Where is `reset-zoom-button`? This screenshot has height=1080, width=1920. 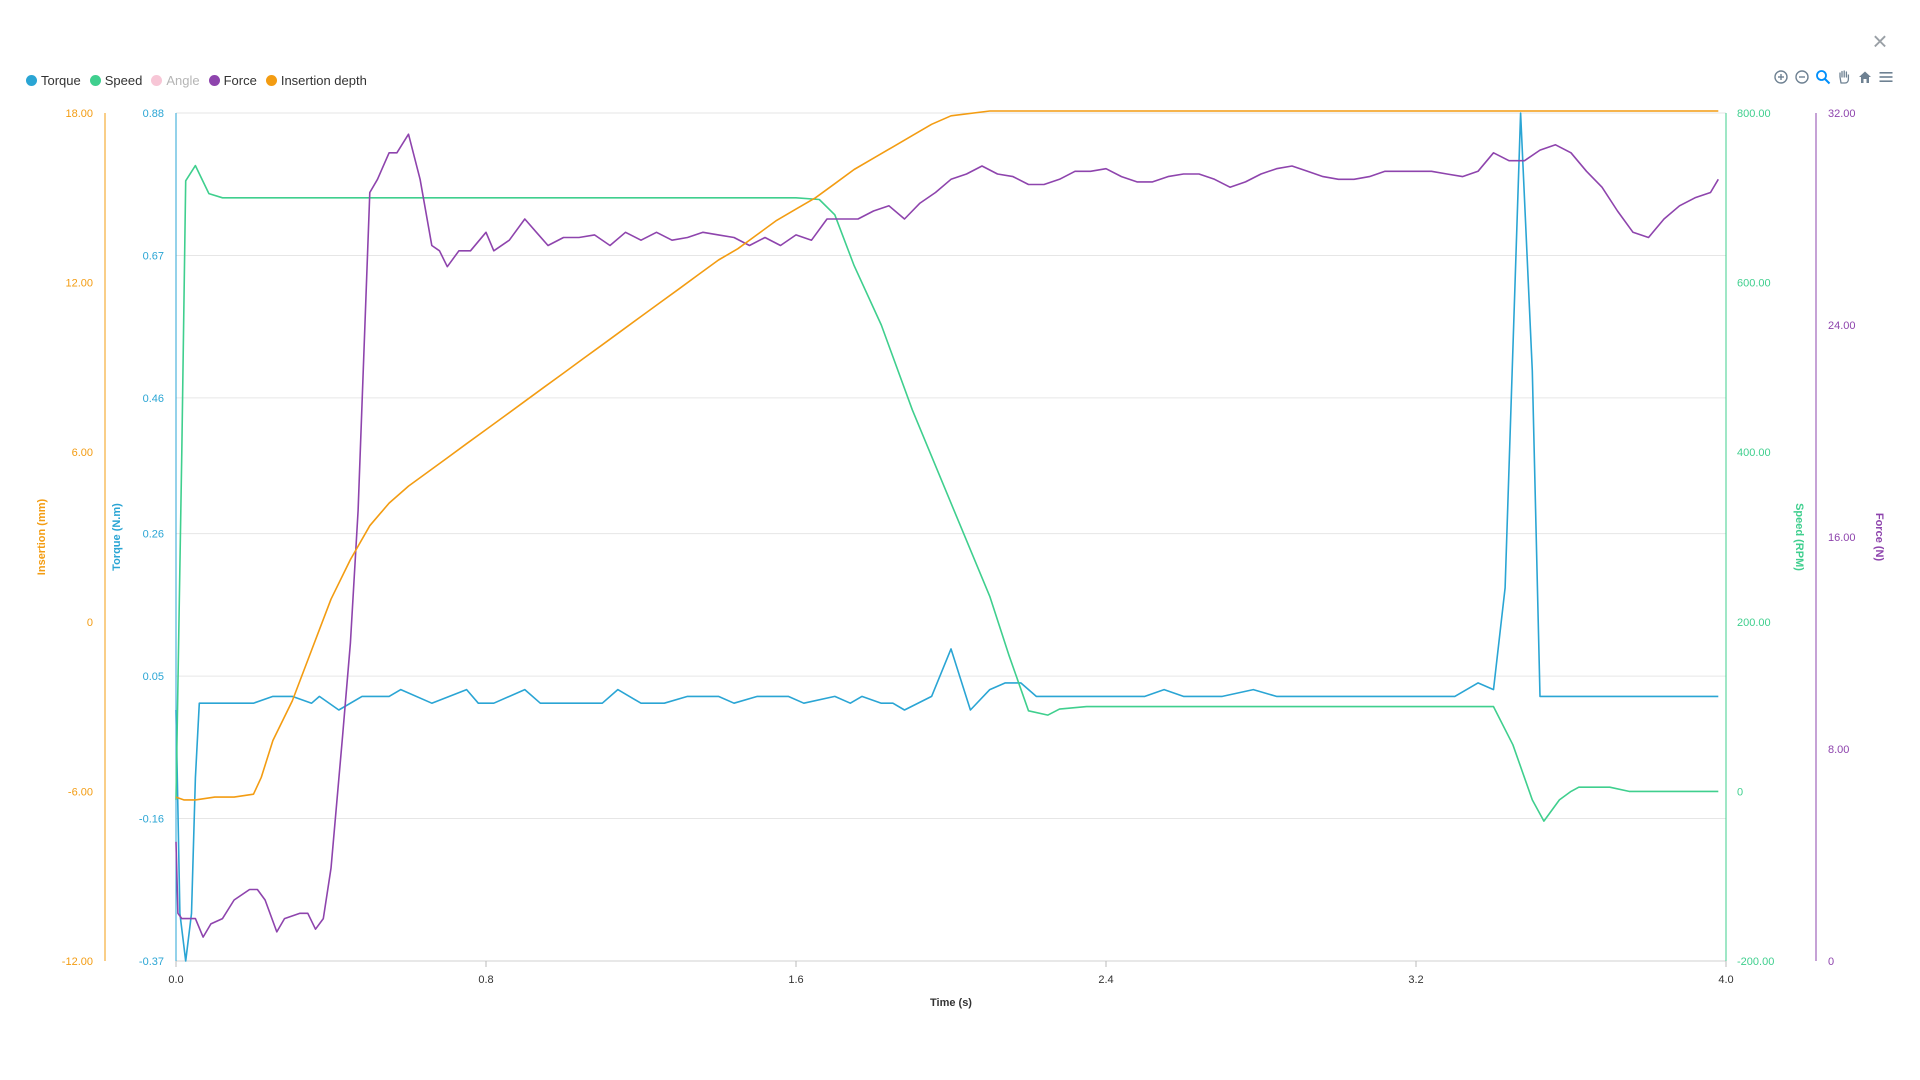 reset-zoom-button is located at coordinates (1864, 77).